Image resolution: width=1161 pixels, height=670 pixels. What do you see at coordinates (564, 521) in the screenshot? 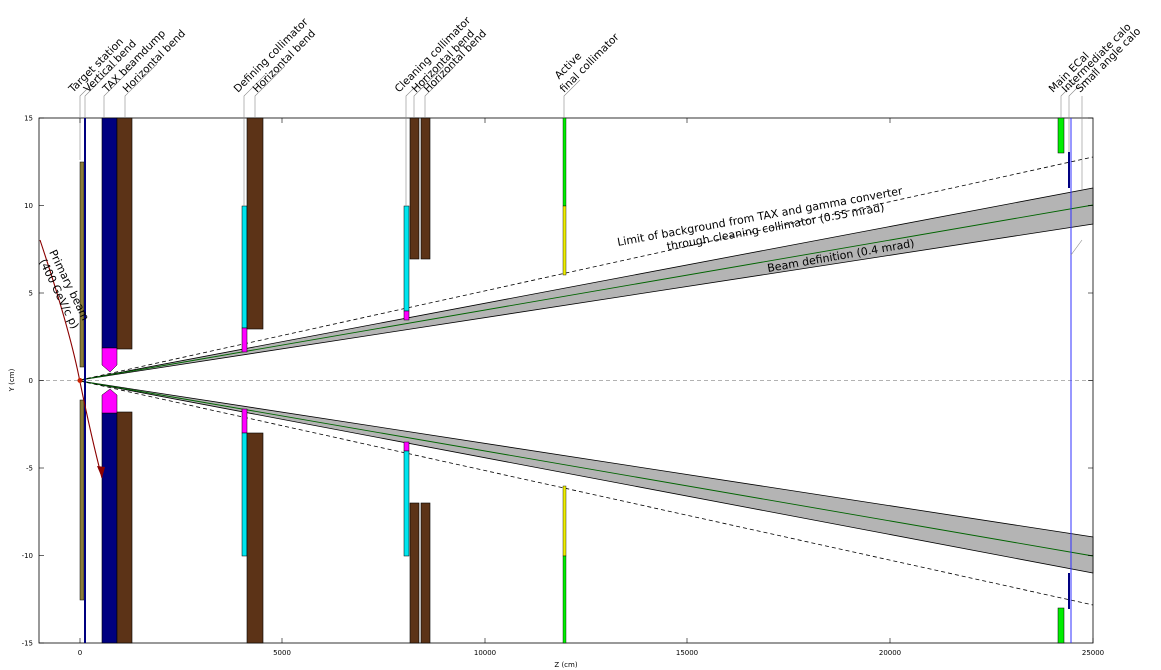
I see `active-collimator-yellow-lower` at bounding box center [564, 521].